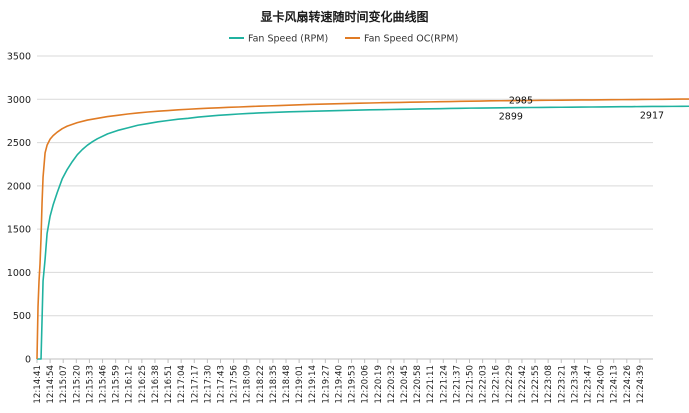  What do you see at coordinates (343, 39) in the screenshot?
I see `legend: Fan Speed (RPM) Fan Speed OC(RPM)` at bounding box center [343, 39].